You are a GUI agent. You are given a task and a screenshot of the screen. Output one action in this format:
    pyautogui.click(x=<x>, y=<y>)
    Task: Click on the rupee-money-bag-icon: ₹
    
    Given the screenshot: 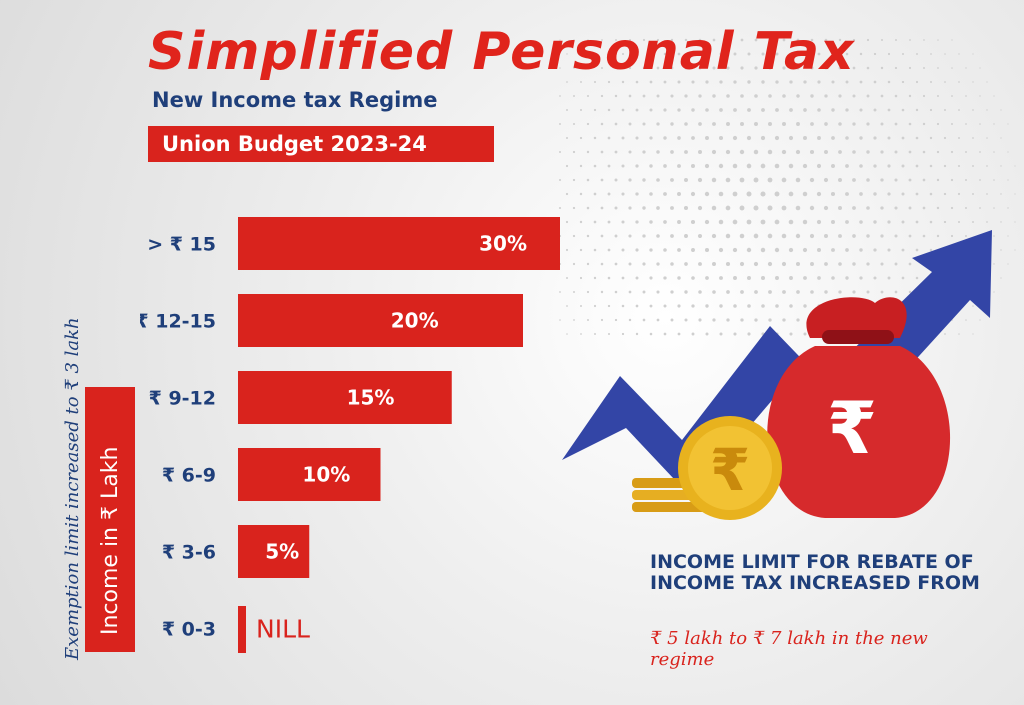 What is the action you would take?
    pyautogui.click(x=859, y=407)
    